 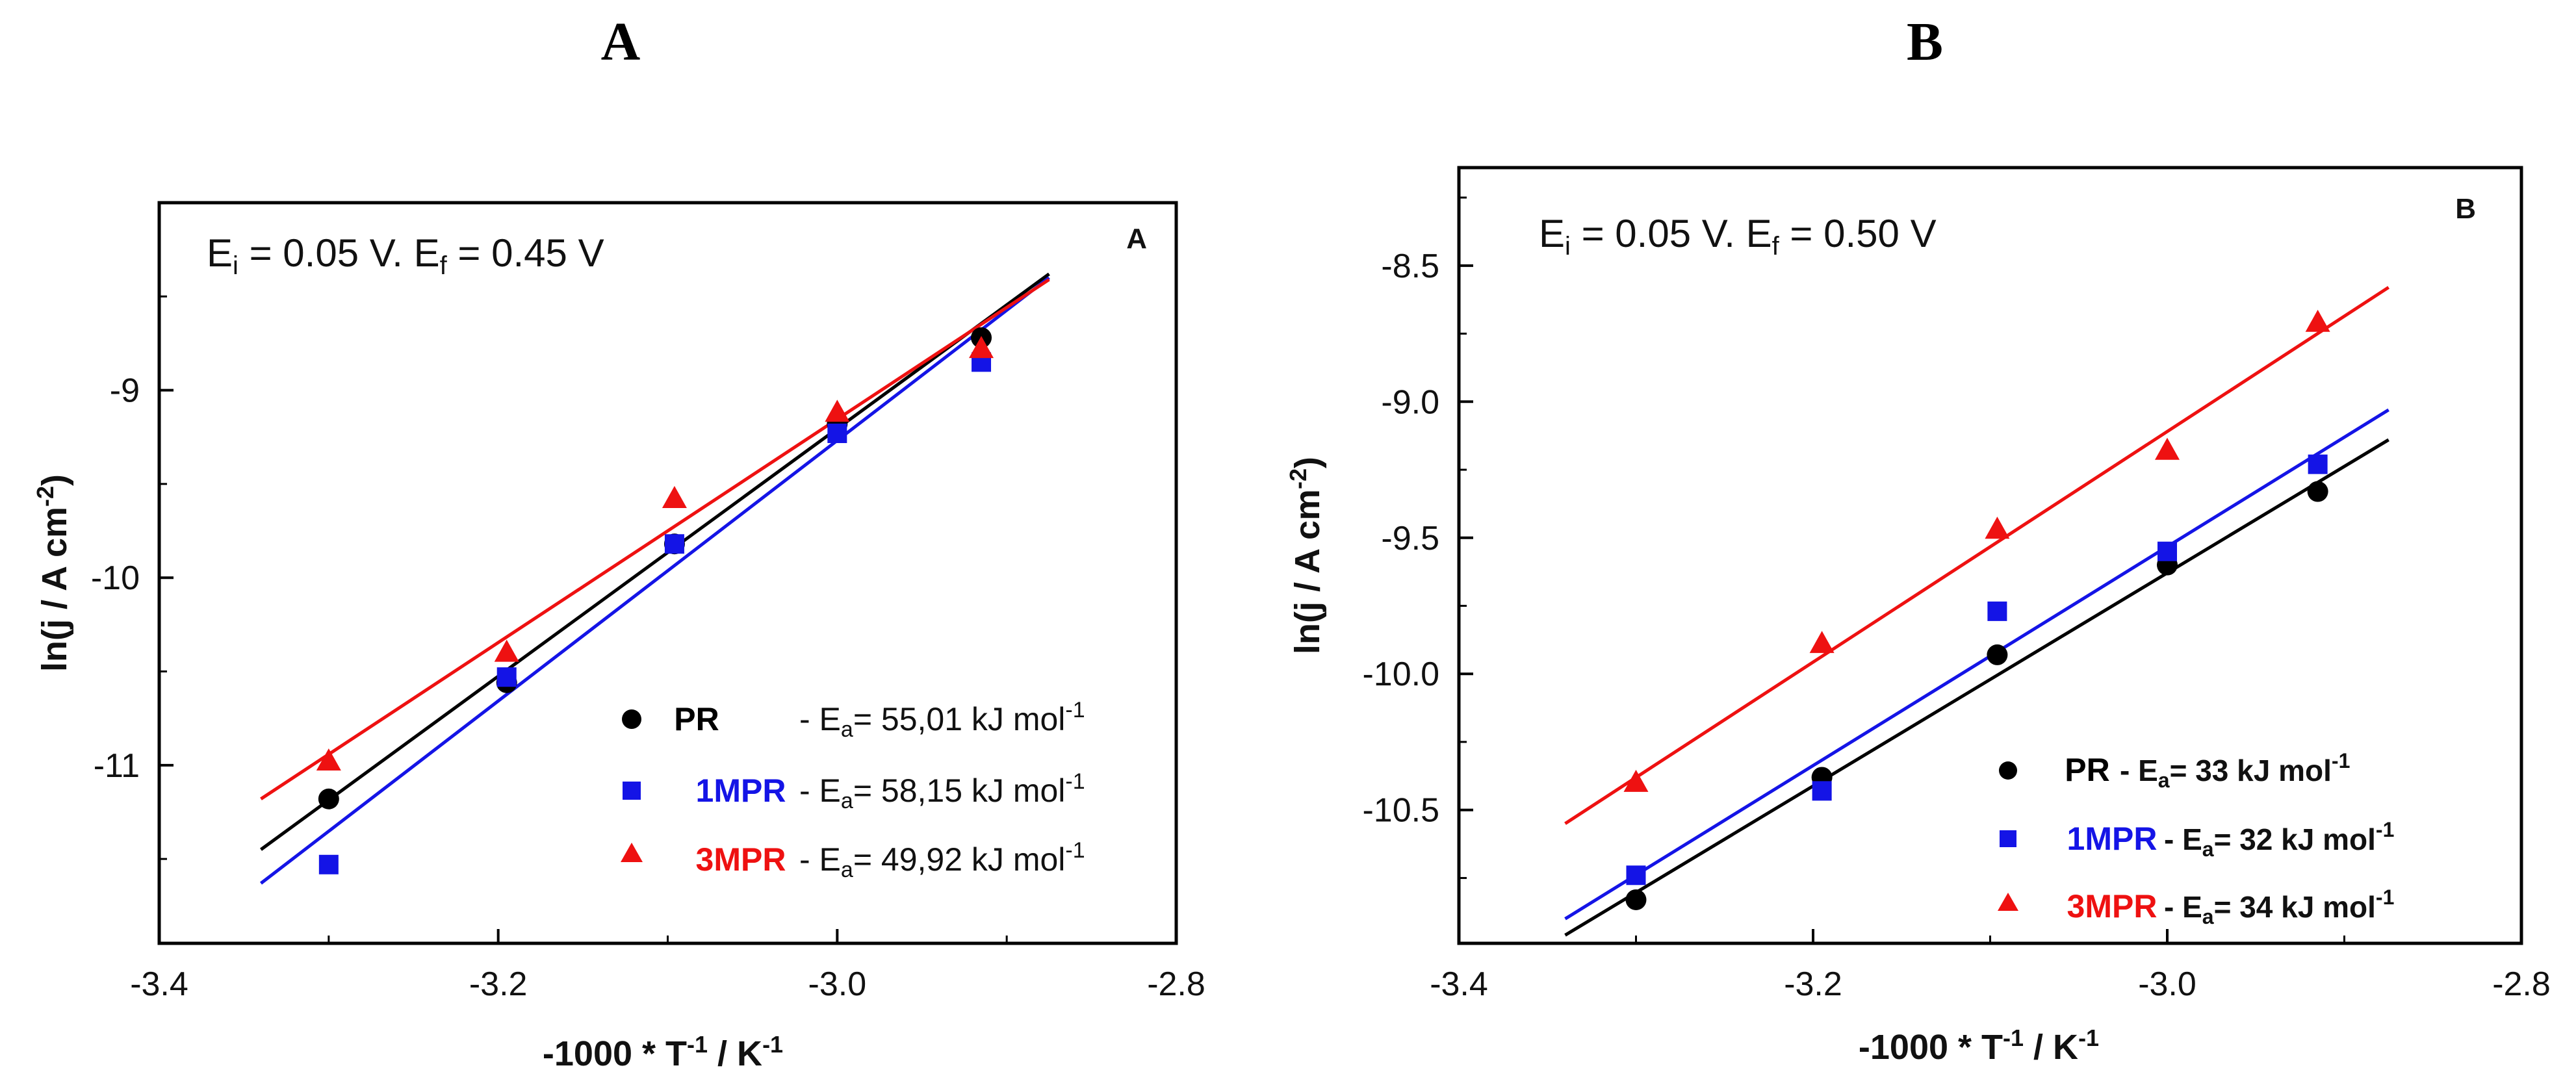 What do you see at coordinates (2295, 907) in the screenshot?
I see `legend-ea-val: = 34 kJ mol` at bounding box center [2295, 907].